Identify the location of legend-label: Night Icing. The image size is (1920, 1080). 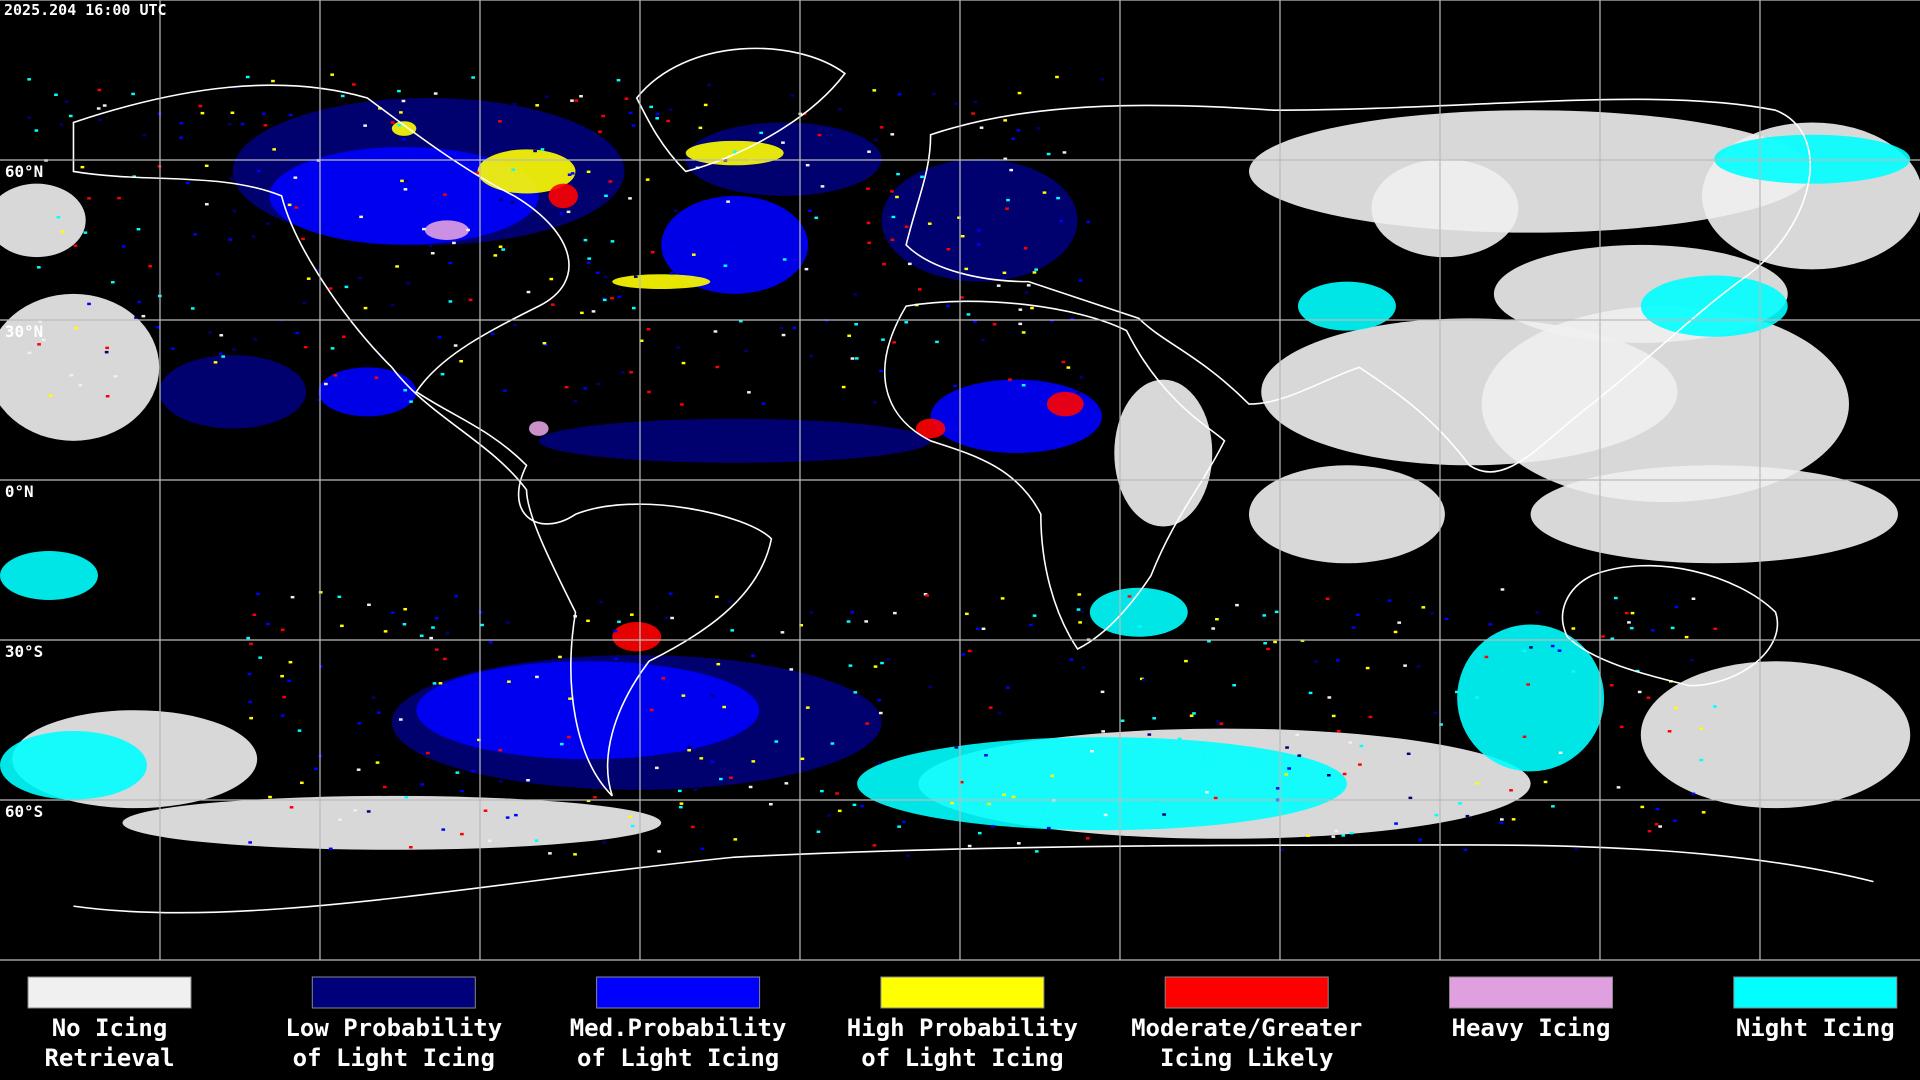
(1815, 1028).